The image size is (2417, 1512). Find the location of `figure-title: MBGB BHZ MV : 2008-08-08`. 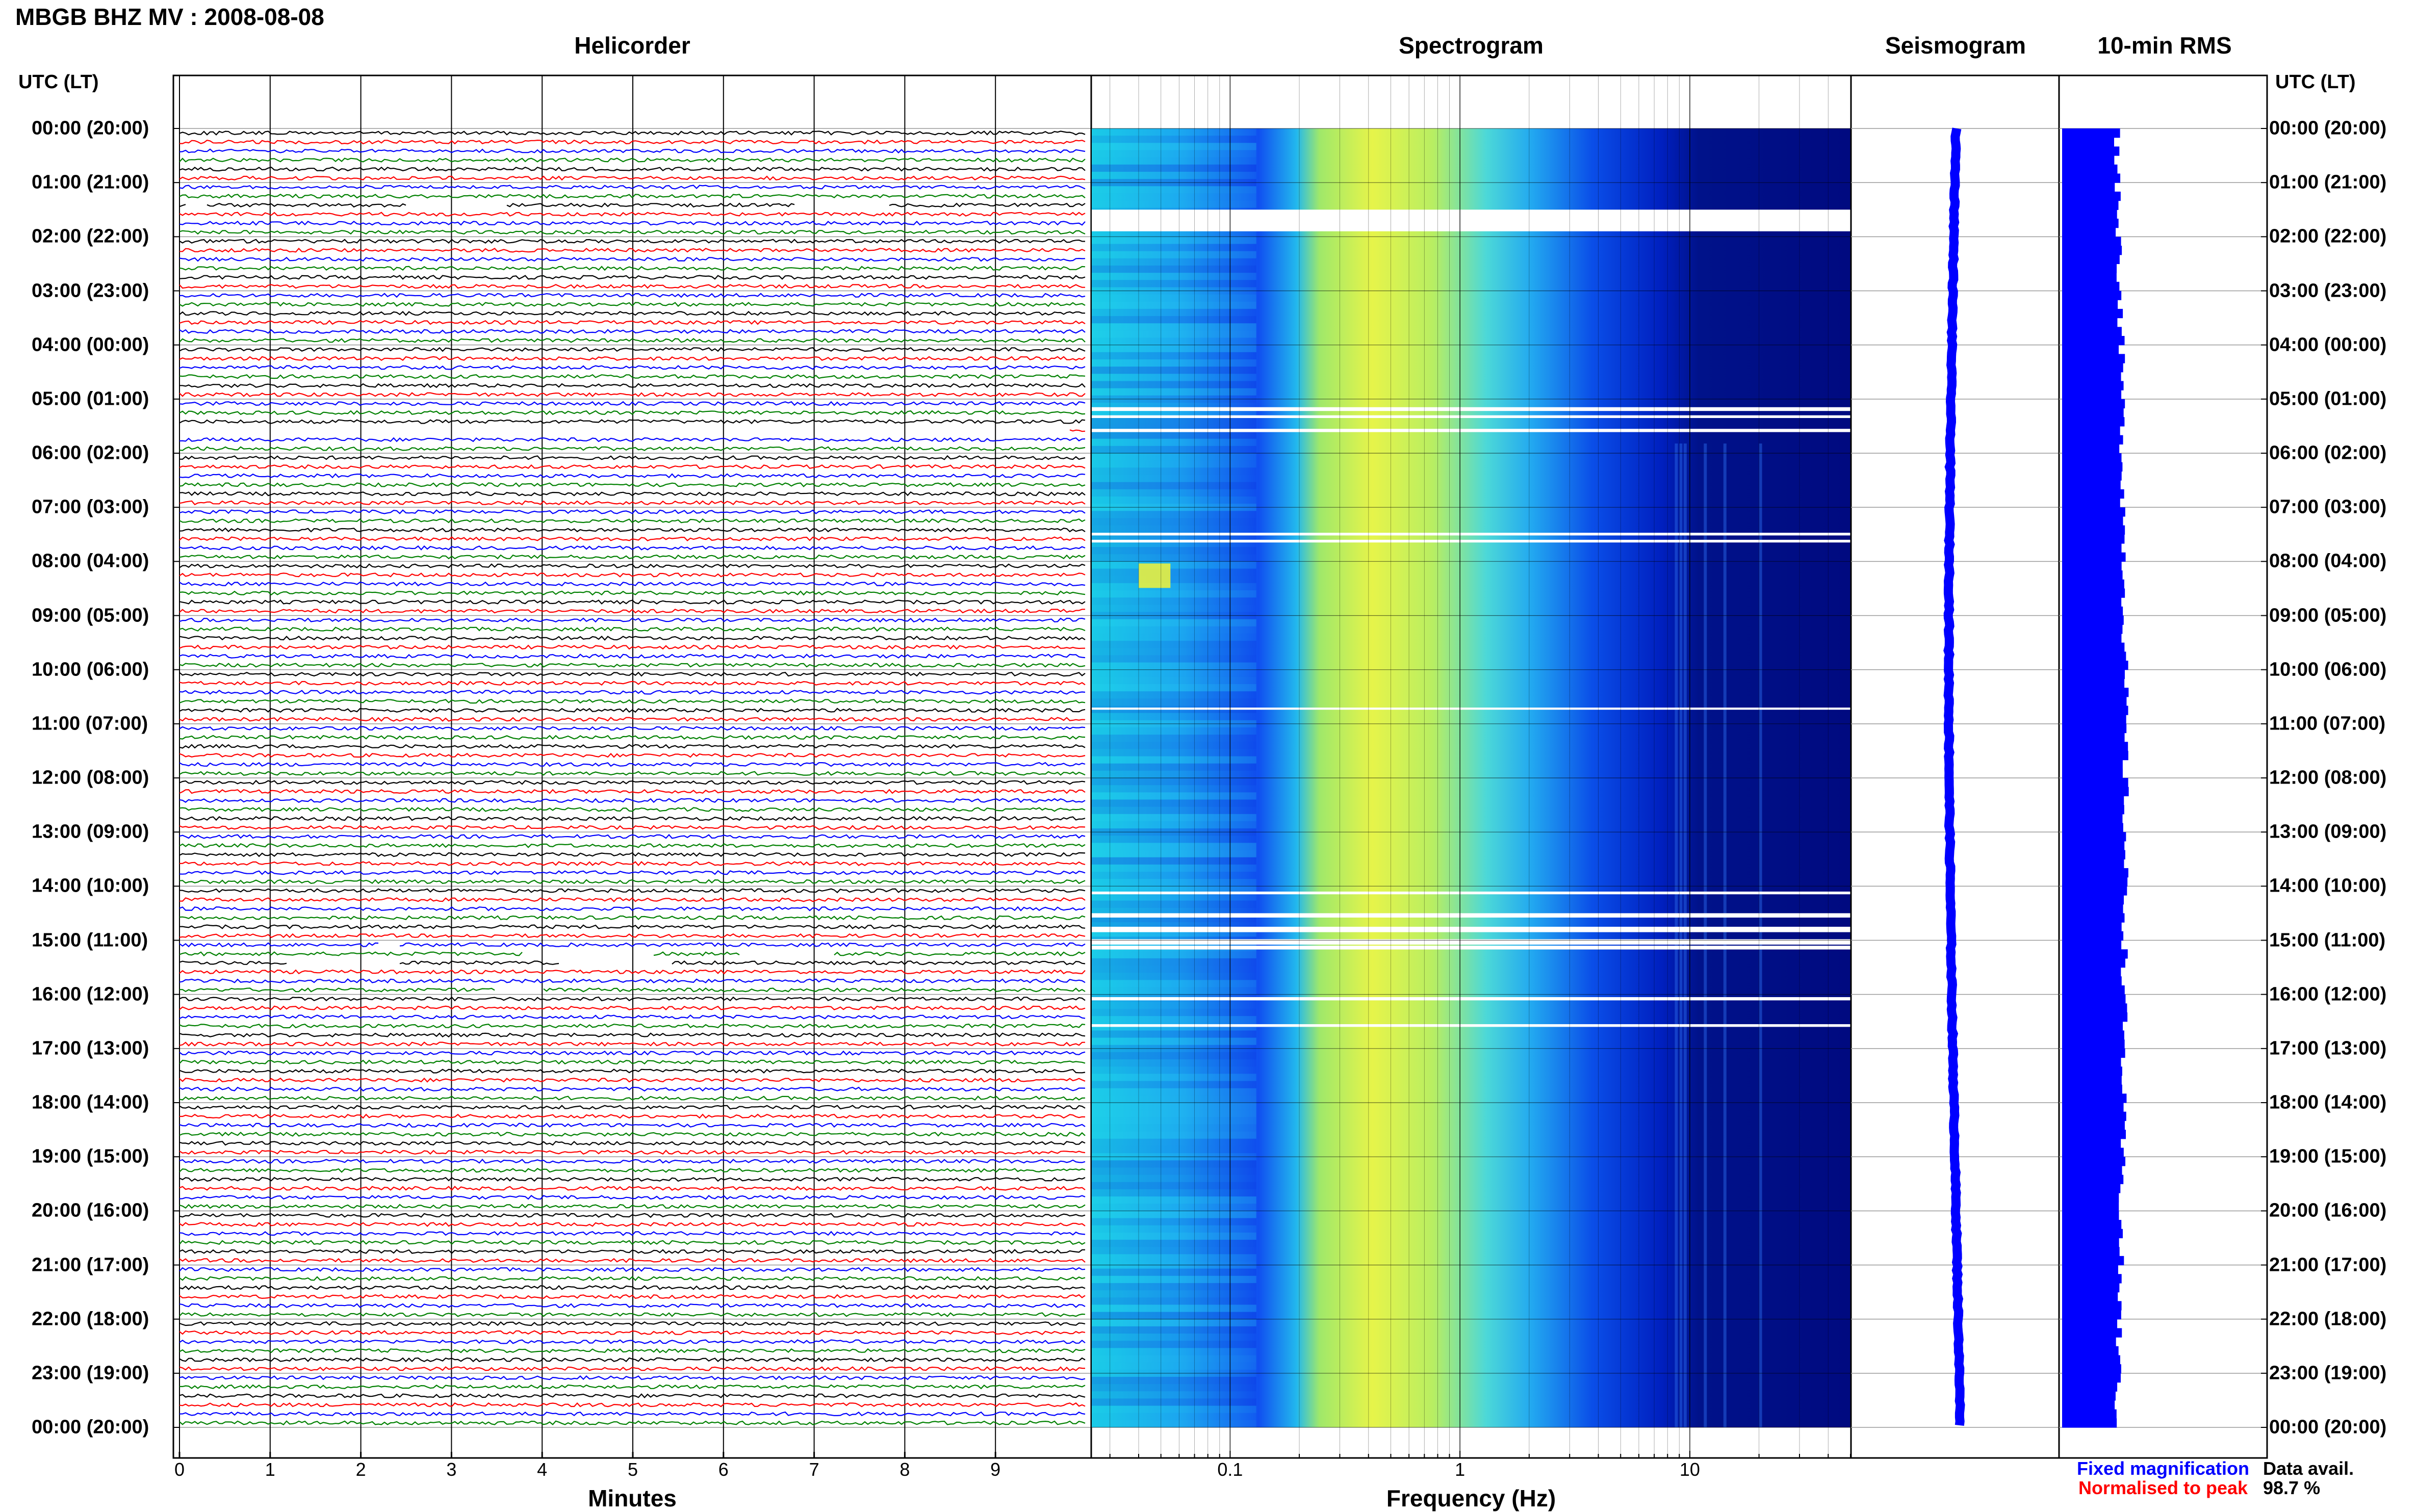

figure-title: MBGB BHZ MV : 2008-08-08 is located at coordinates (169, 17).